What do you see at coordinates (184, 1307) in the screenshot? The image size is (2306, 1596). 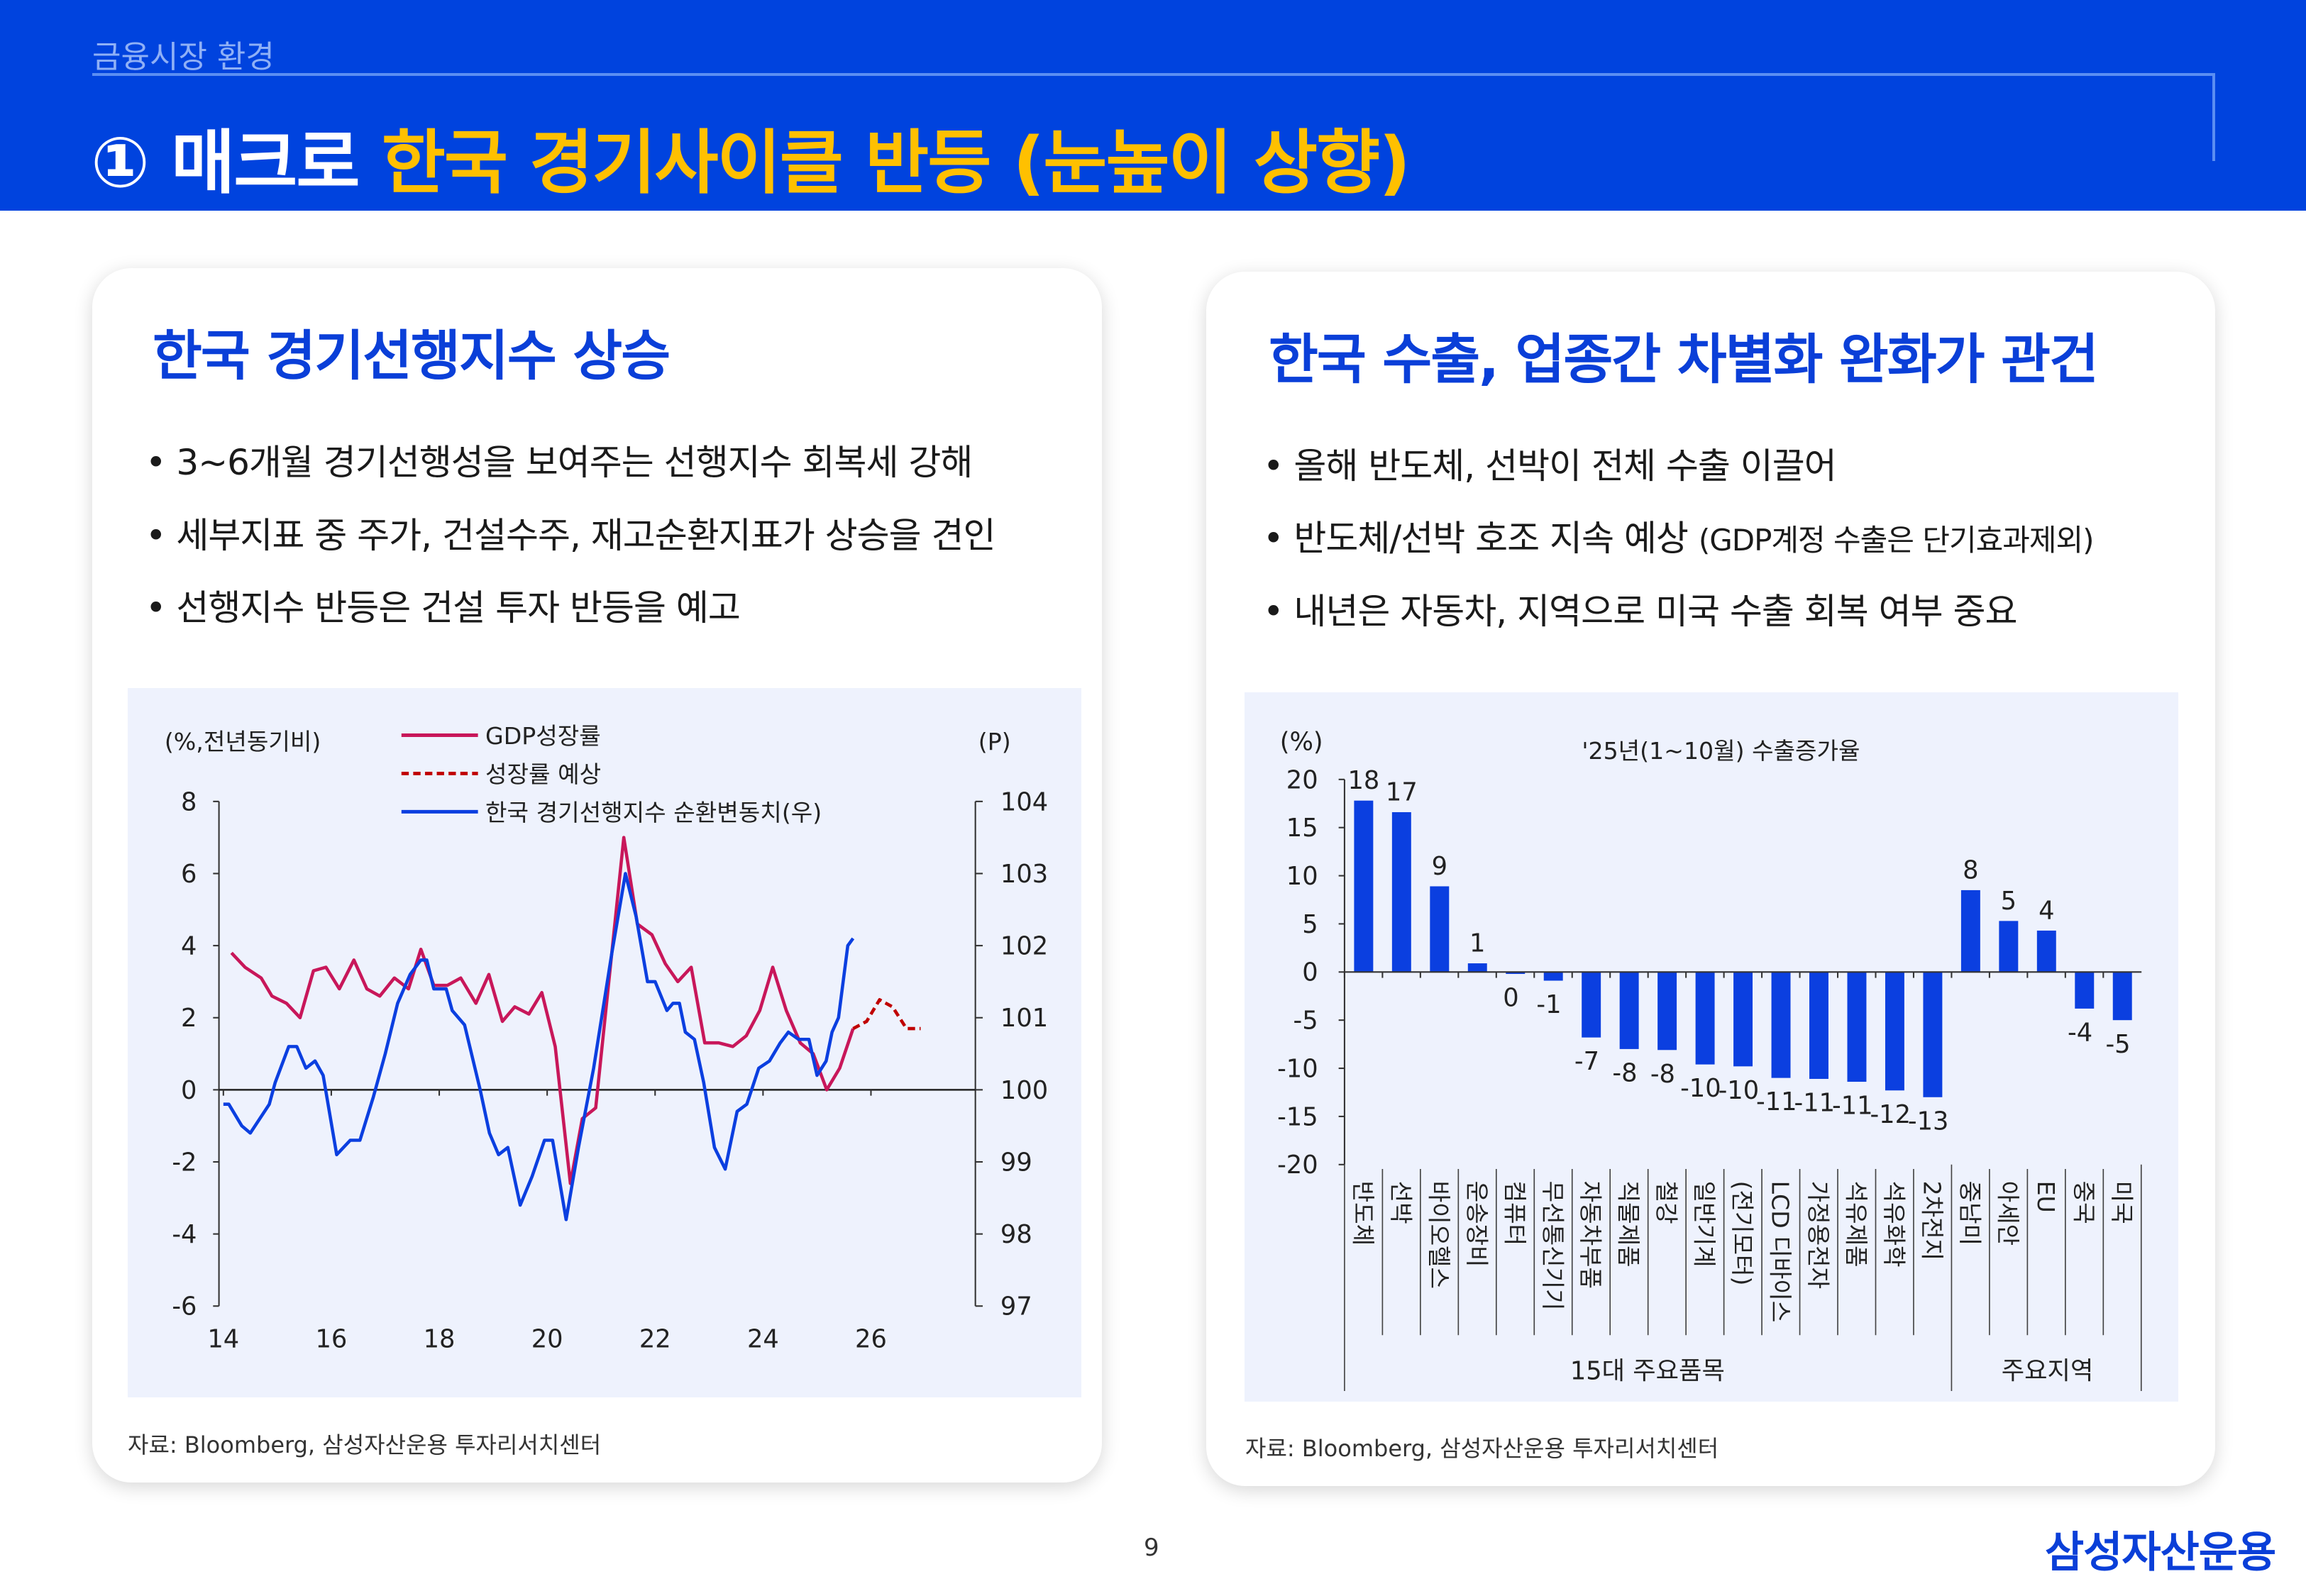 I see `left-tick-label: -6` at bounding box center [184, 1307].